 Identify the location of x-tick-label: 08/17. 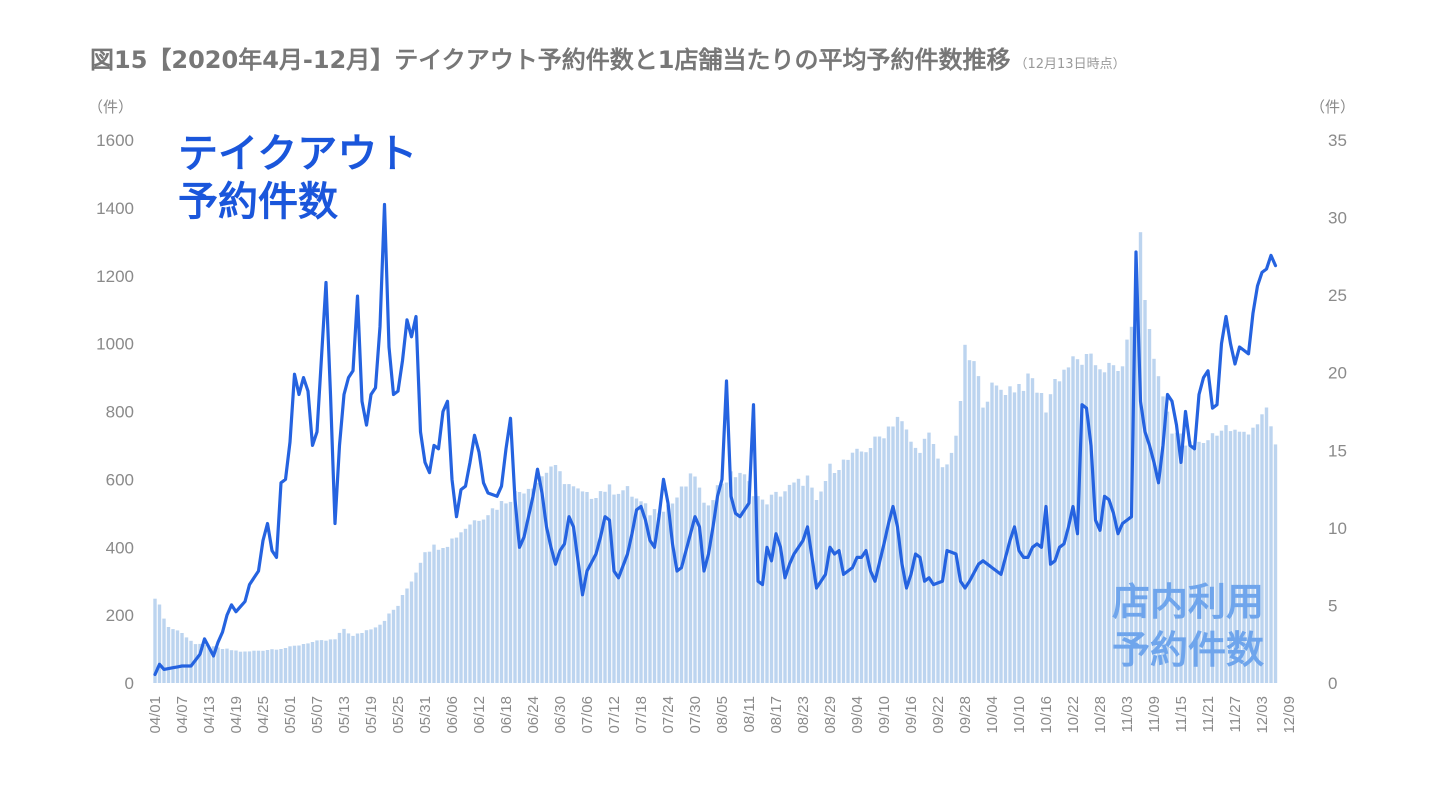
(776, 715).